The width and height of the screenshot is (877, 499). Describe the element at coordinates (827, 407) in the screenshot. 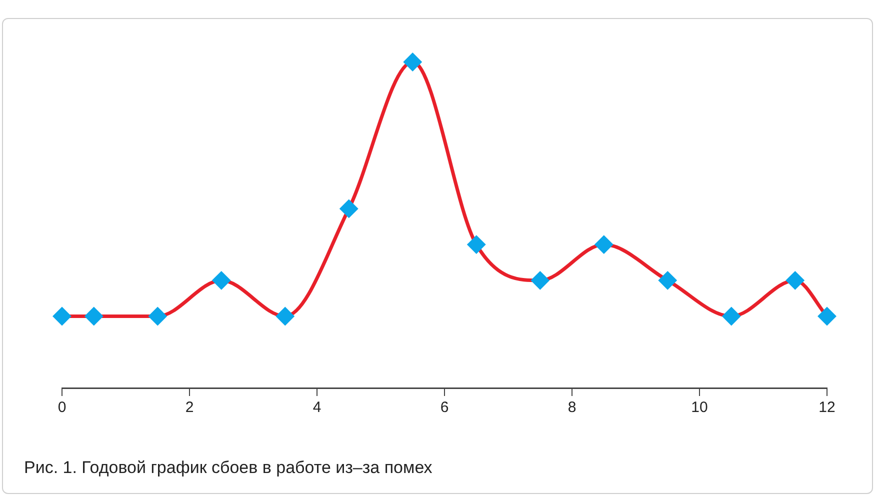

I see `x-tick-label: 12` at that location.